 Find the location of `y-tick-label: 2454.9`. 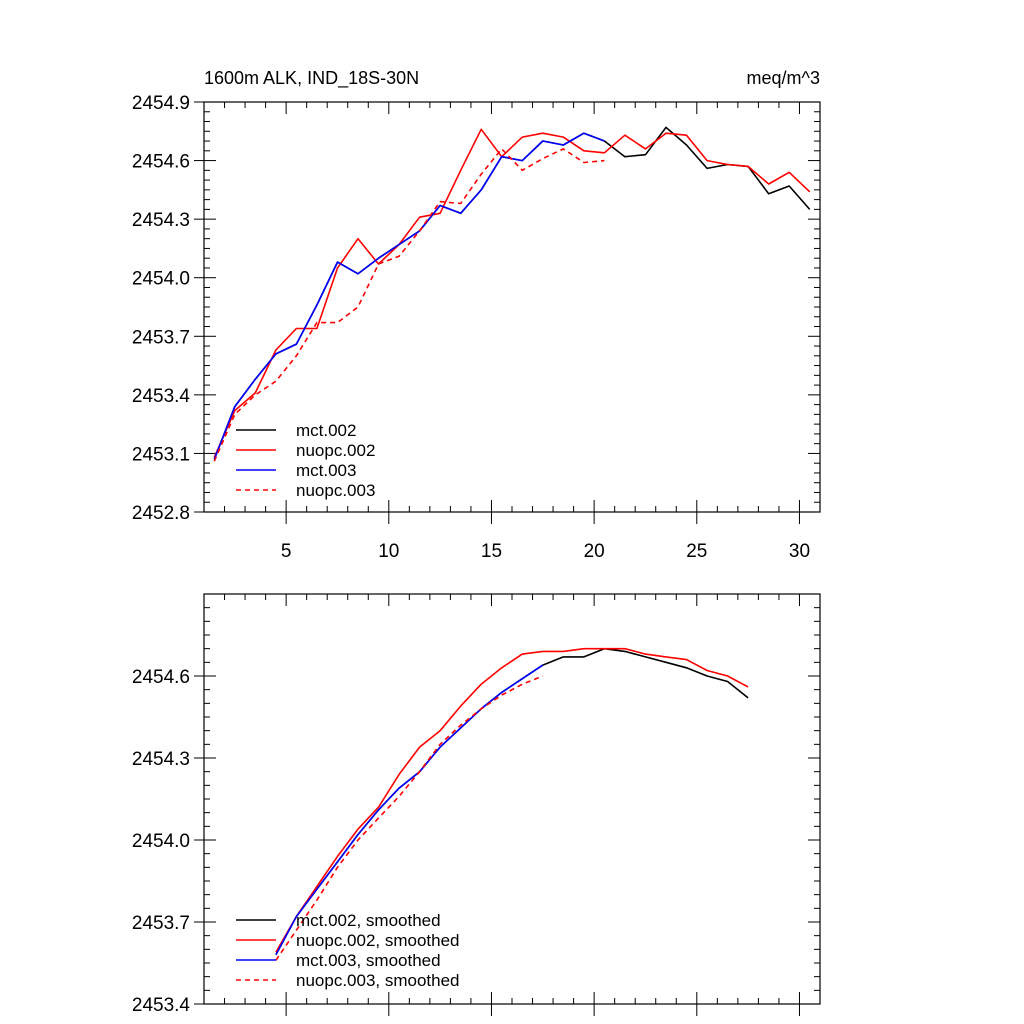

y-tick-label: 2454.9 is located at coordinates (161, 103).